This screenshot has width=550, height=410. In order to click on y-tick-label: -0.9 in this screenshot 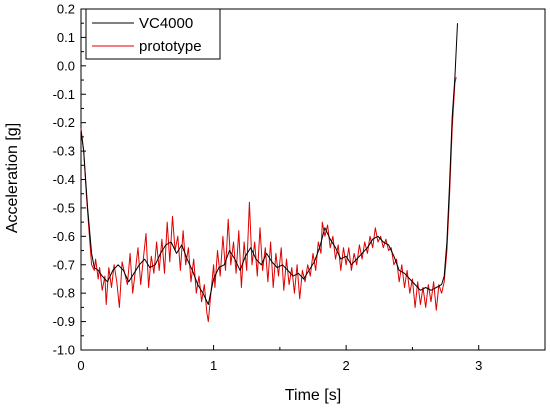, I will do `click(64, 321)`.